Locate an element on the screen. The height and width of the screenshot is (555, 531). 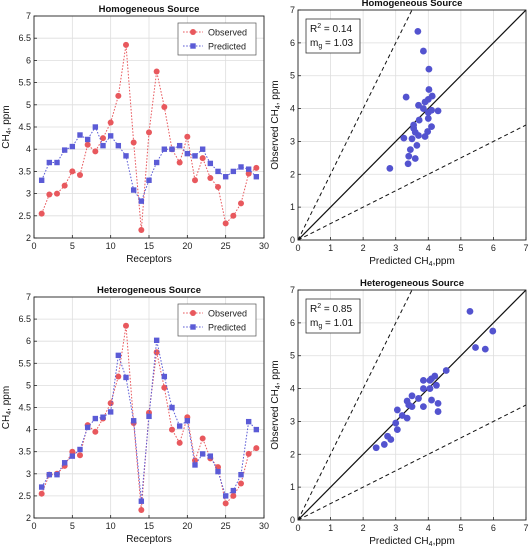
legend-label: Predicted is located at coordinates (227, 328).